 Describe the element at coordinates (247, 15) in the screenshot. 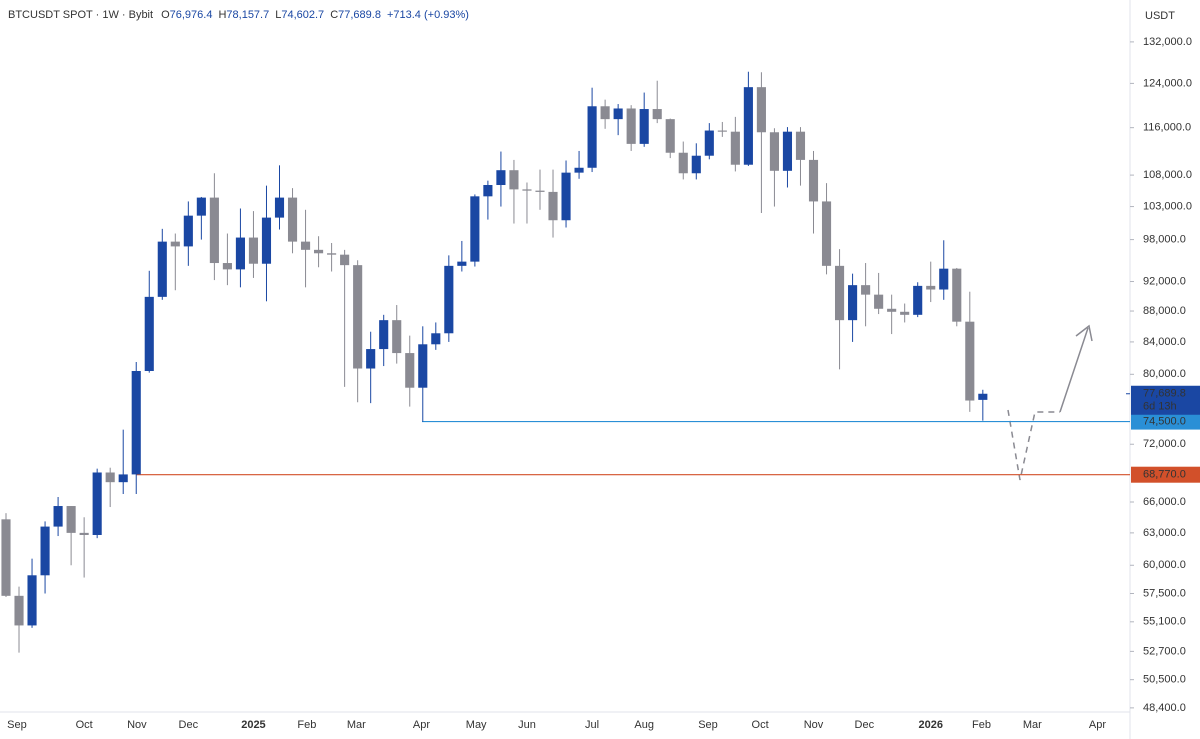

I see `ohlc-value: 78,157.7` at that location.